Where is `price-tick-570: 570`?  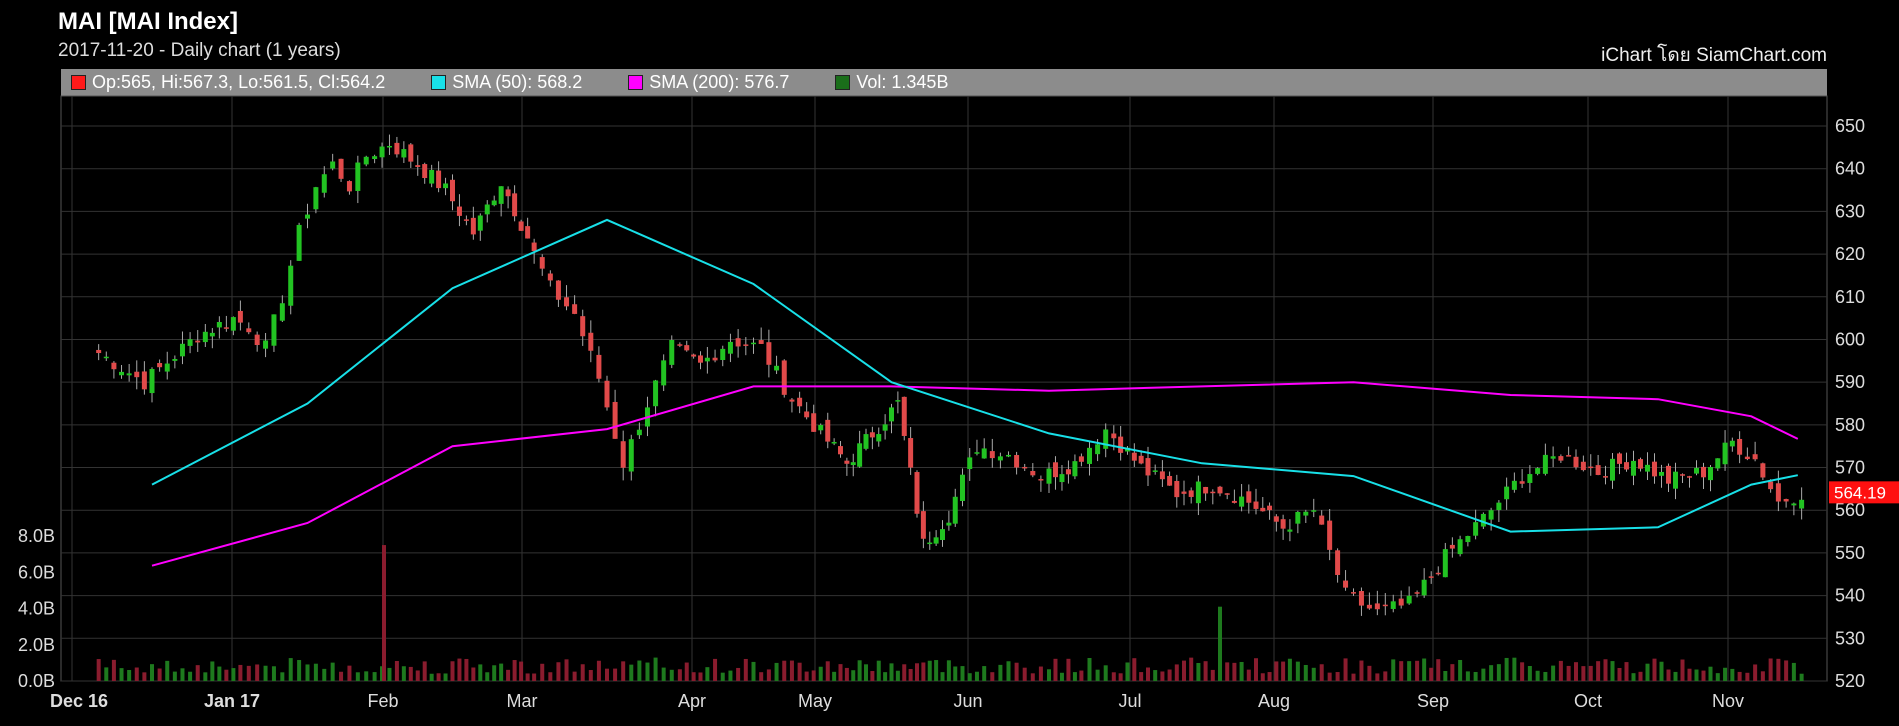 price-tick-570: 570 is located at coordinates (1850, 468).